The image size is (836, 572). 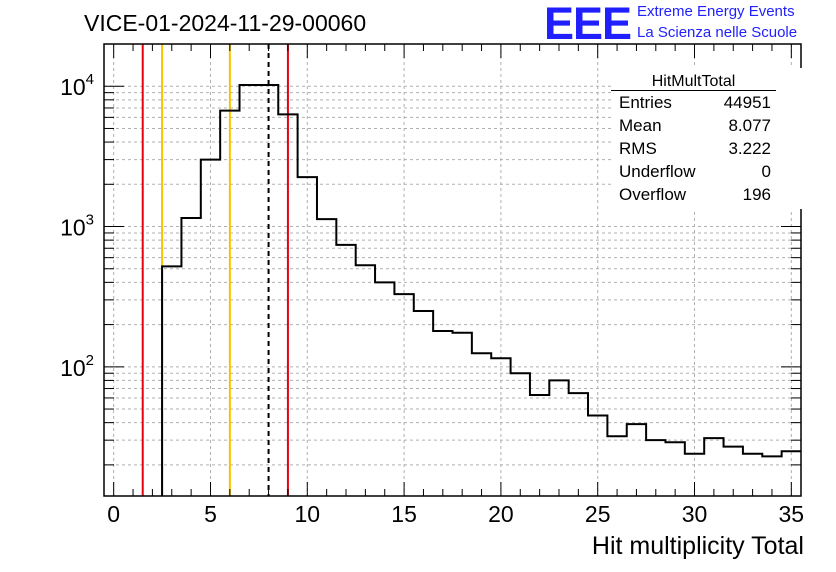 I want to click on stats-label: RMS, so click(x=638, y=148).